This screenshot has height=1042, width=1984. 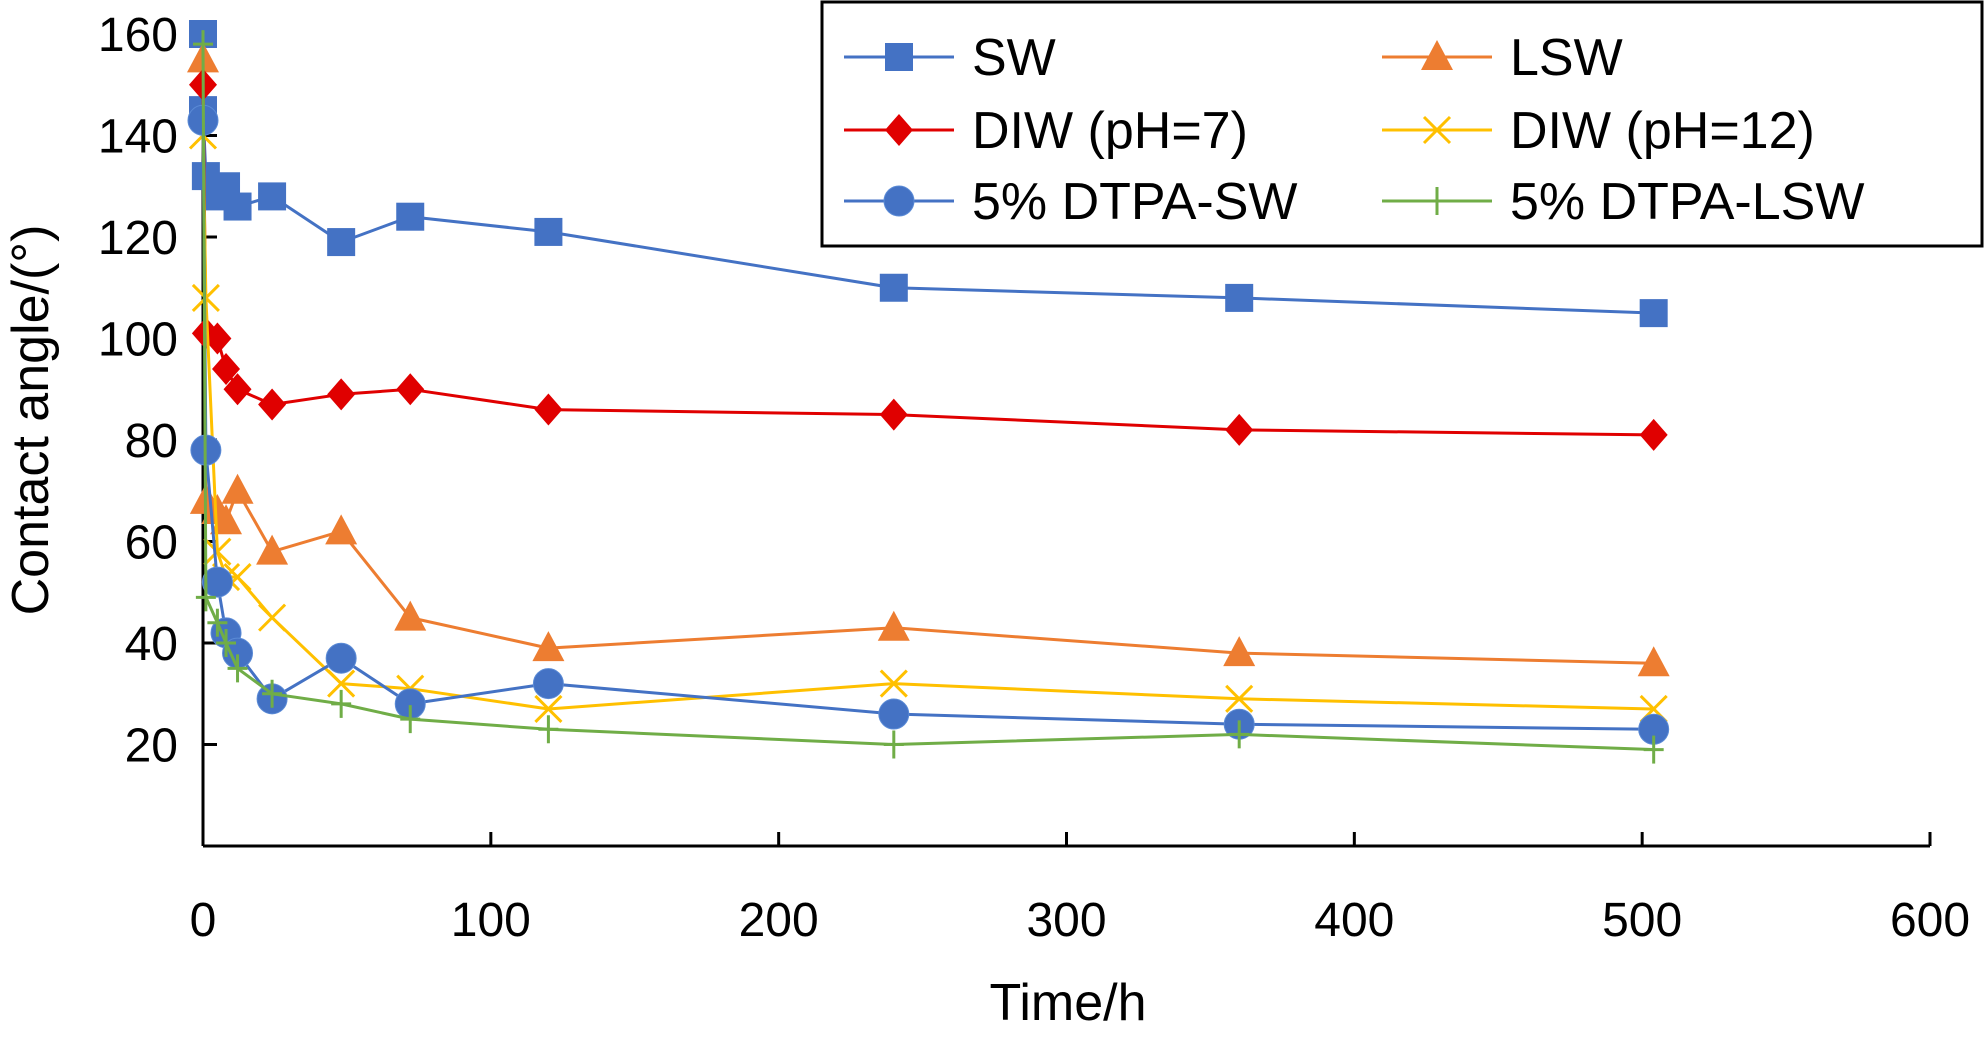 I want to click on y-tick-label: 60, so click(x=151, y=543).